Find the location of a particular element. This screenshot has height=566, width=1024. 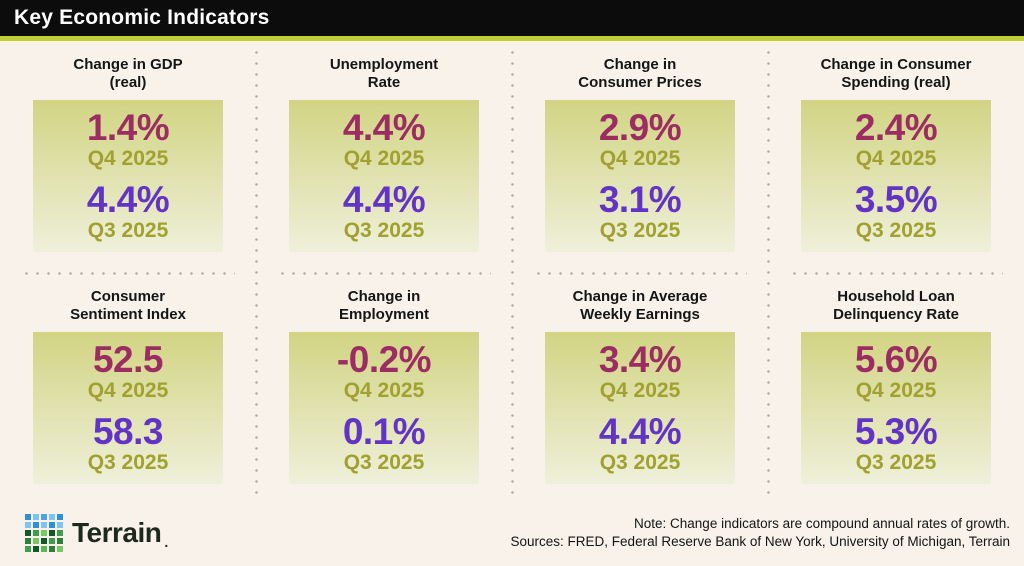

card-title-line1: Change in Consumer is located at coordinates (896, 64).